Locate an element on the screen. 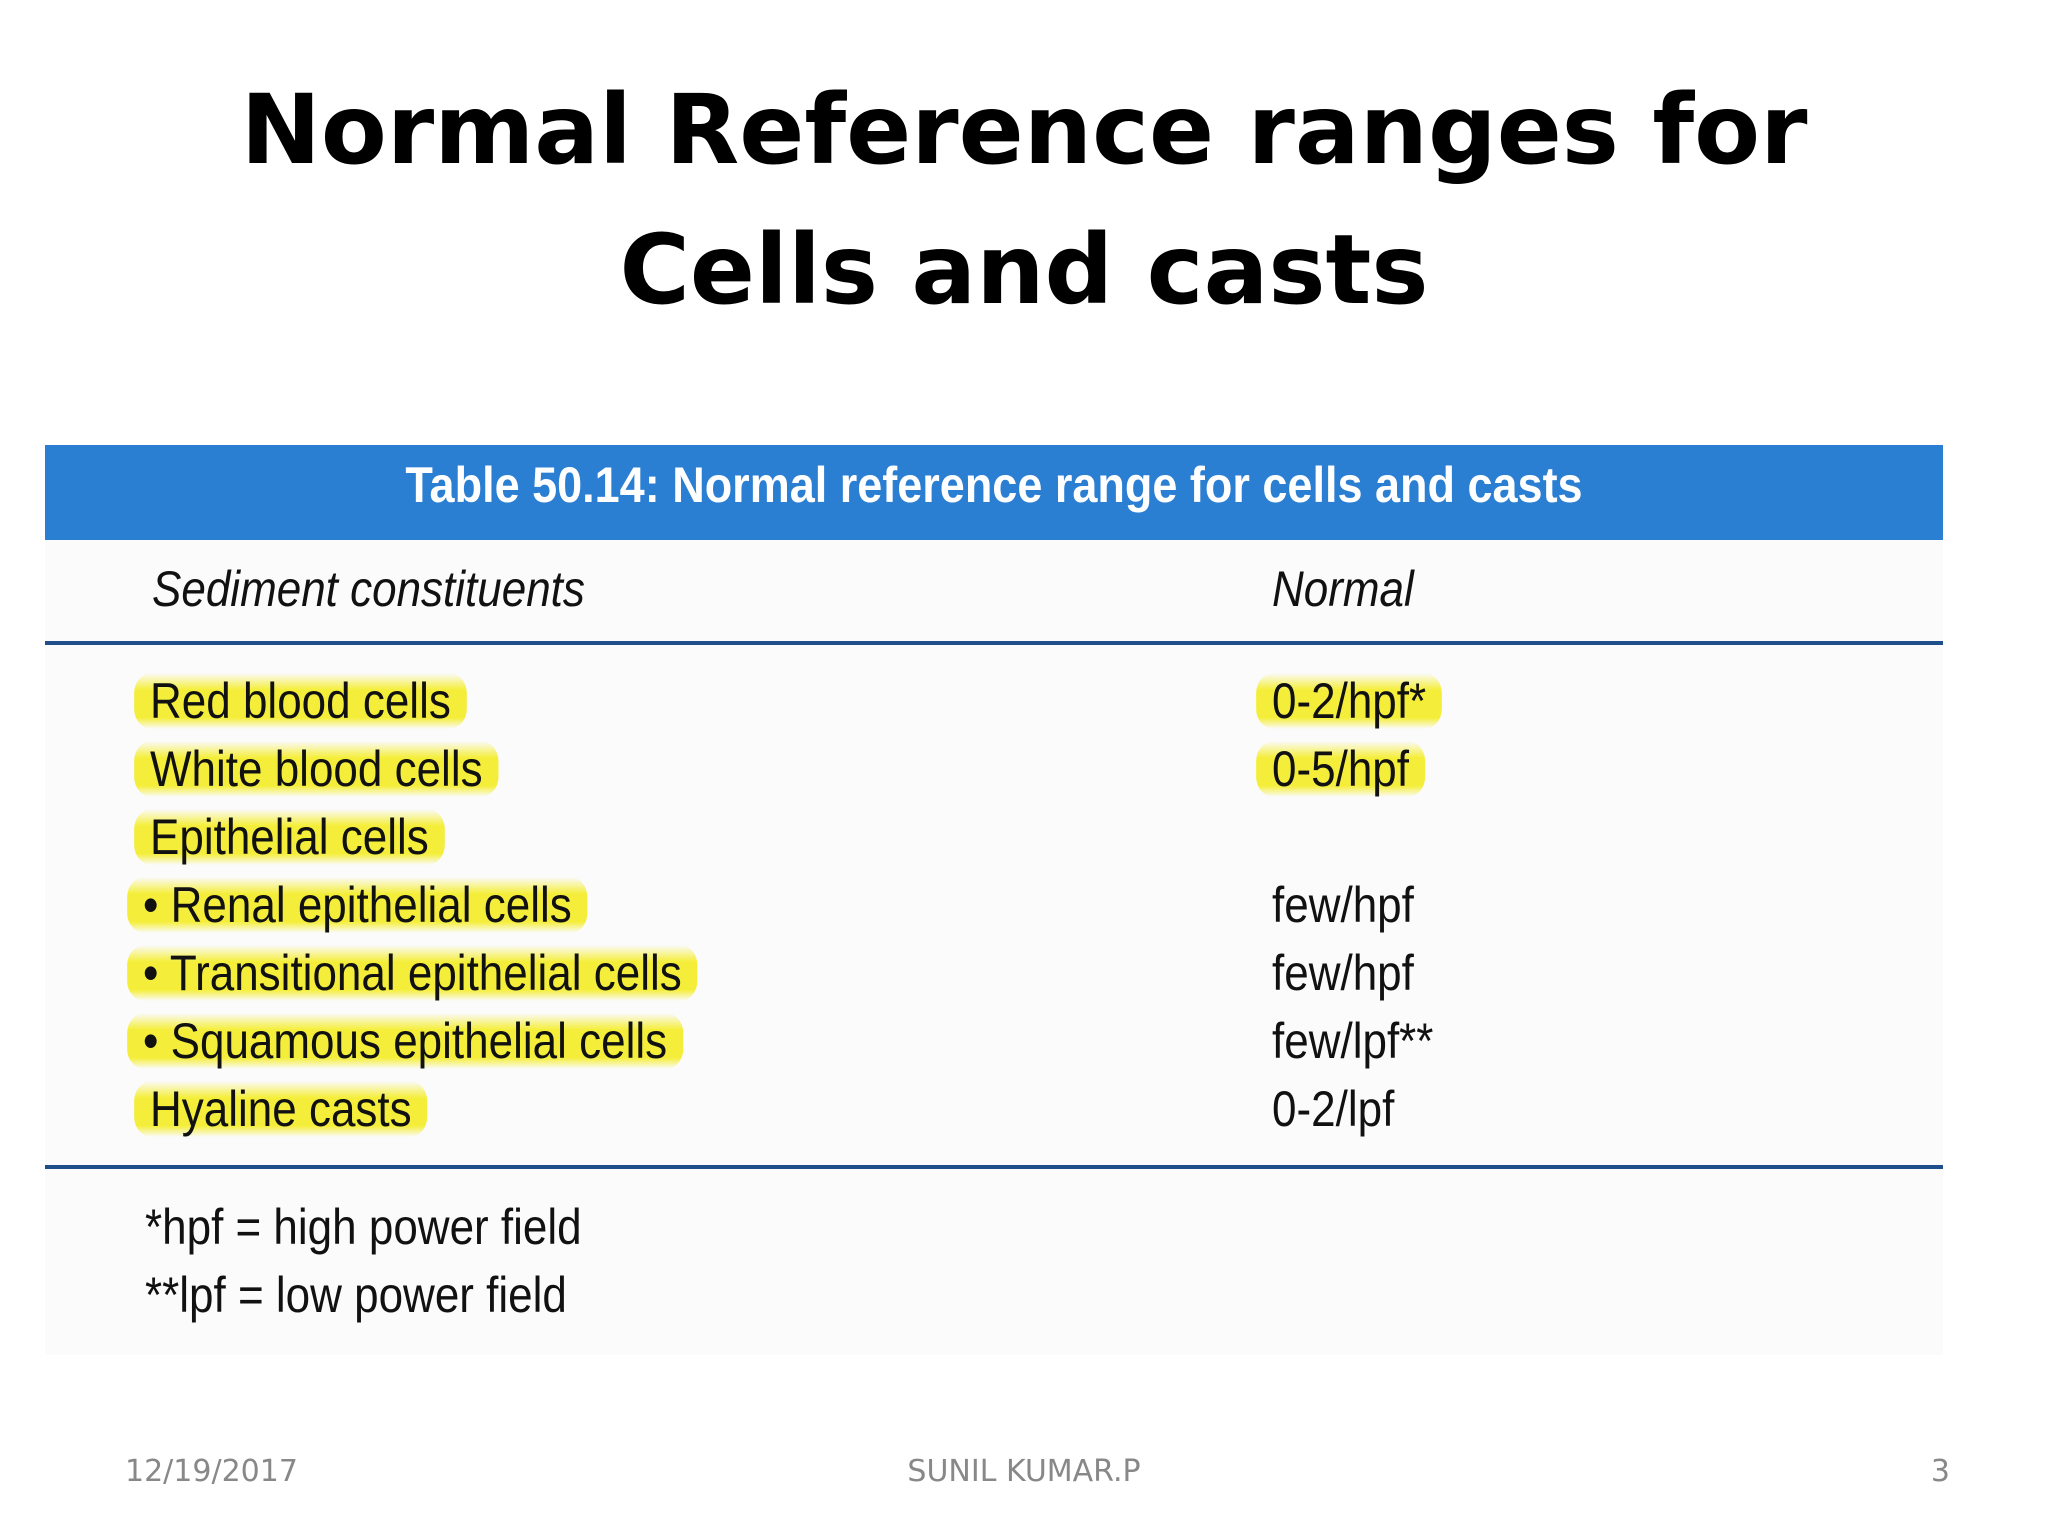  page-number: 3 is located at coordinates (1940, 1471).